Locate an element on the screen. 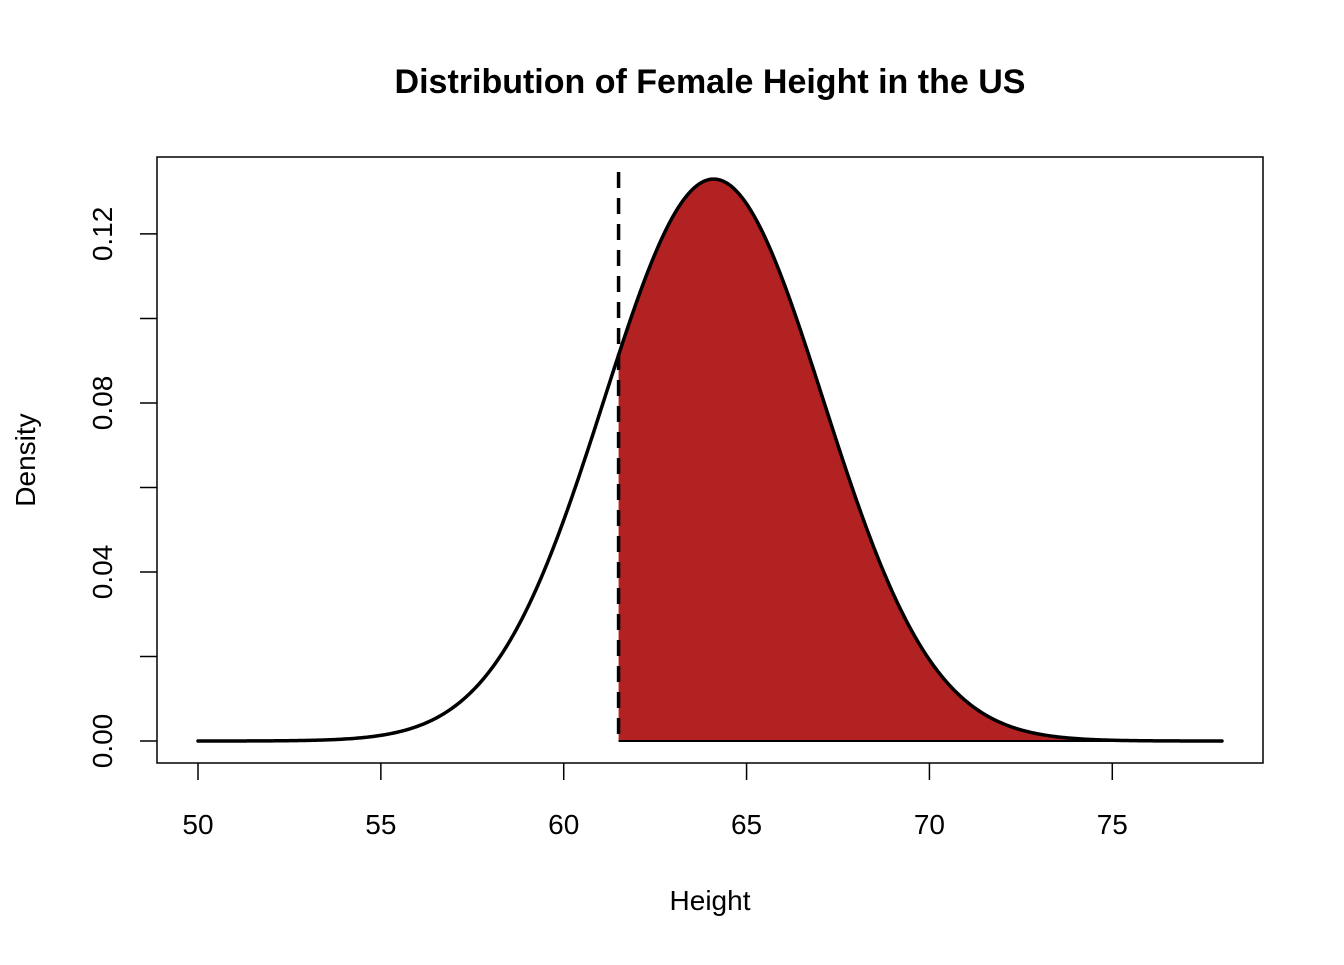 Image resolution: width=1344 pixels, height=965 pixels. x-tick-label: 50 is located at coordinates (197, 824).